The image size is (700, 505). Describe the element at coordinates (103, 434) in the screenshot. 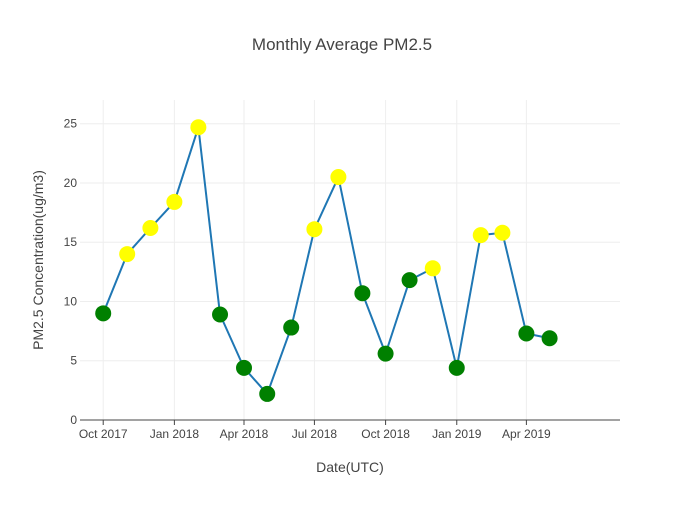

I see `x-tick-label: Oct 2017` at that location.